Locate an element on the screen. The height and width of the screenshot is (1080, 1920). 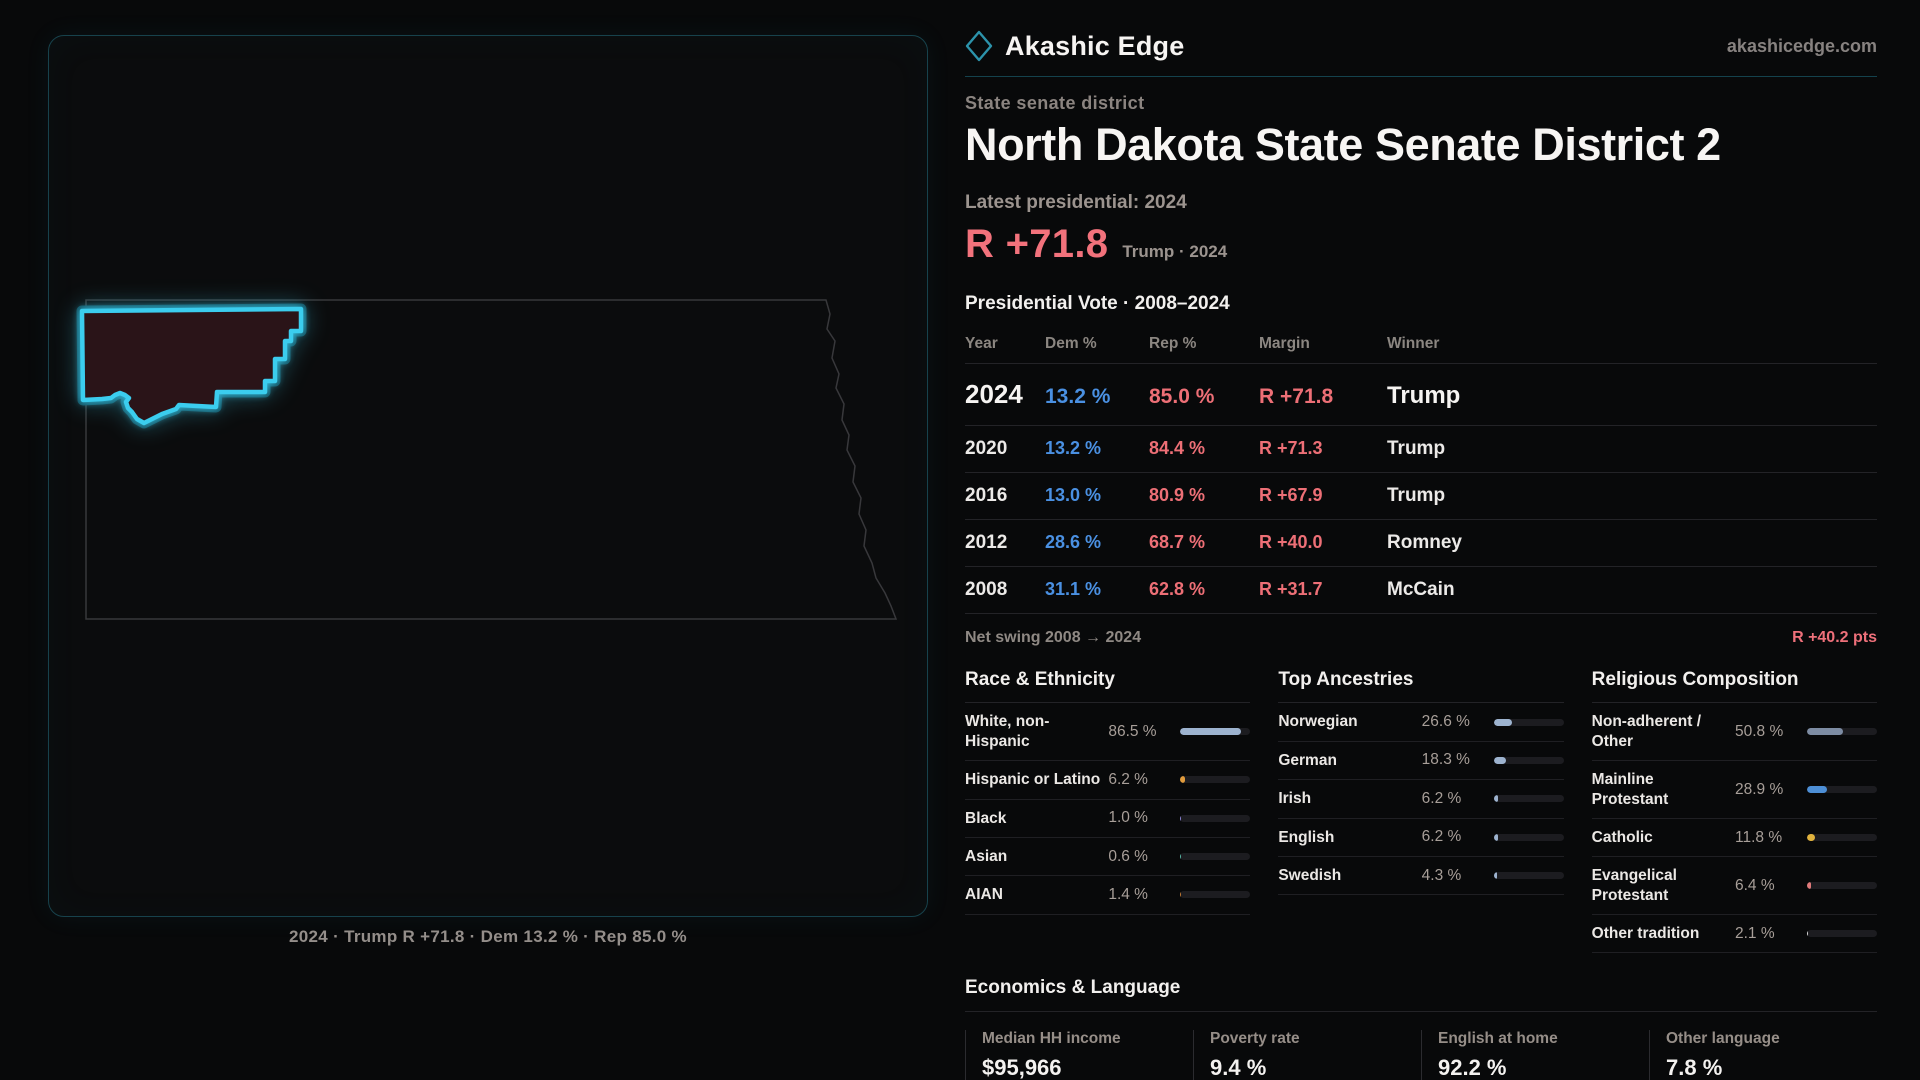
demo-value: 11.8 % is located at coordinates (1759, 837).